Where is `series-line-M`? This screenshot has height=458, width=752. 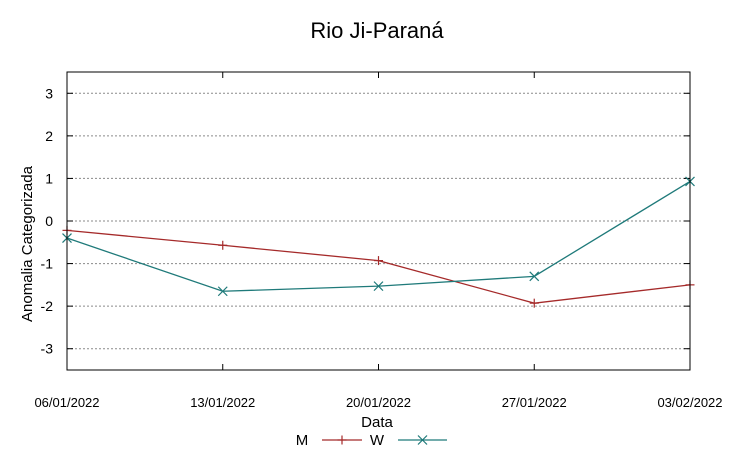 series-line-M is located at coordinates (378, 266).